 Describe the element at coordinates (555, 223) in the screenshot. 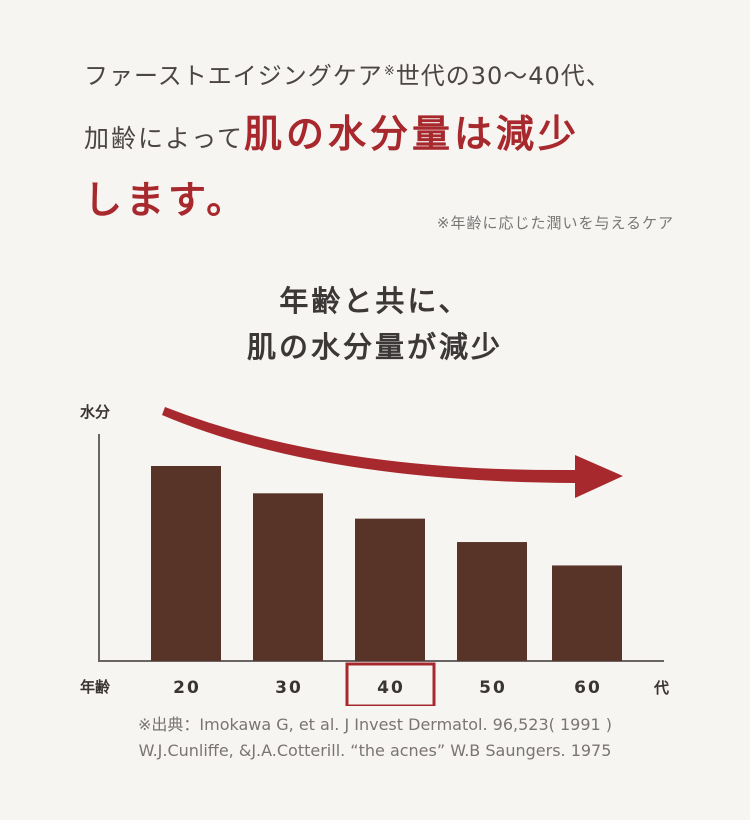

I see `annotation-note: ※年齢に応じた潤いを与えるケア` at that location.